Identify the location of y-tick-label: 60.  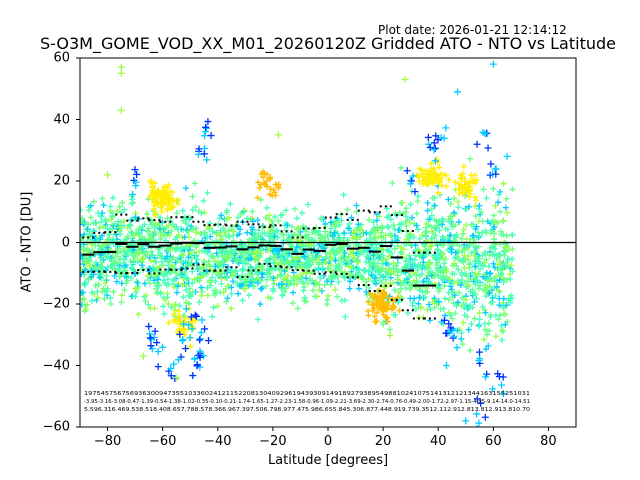
(61, 58).